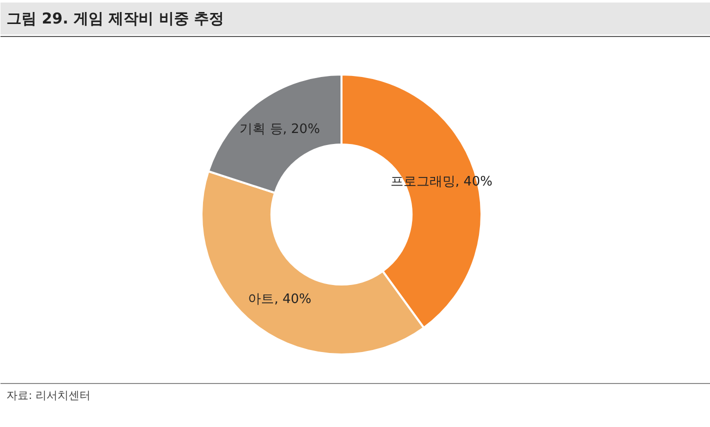 This screenshot has width=710, height=427. Describe the element at coordinates (48, 395) in the screenshot. I see `text: 자료: 리서치센터` at that location.